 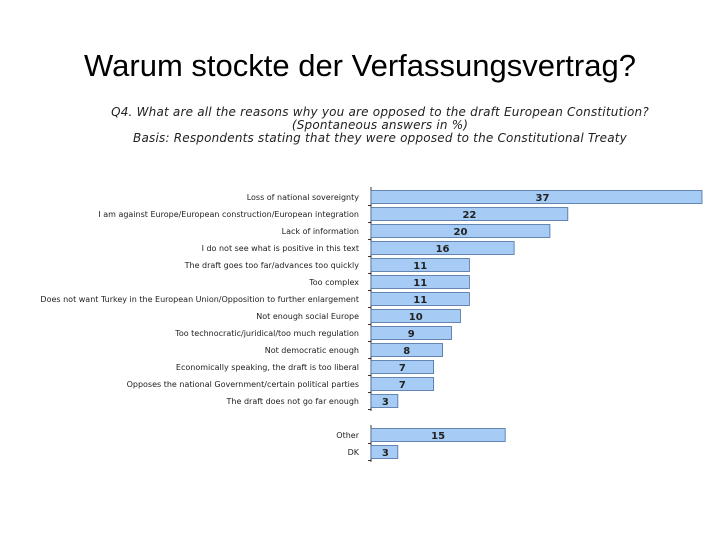 I want to click on data-label: 15, so click(x=438, y=436).